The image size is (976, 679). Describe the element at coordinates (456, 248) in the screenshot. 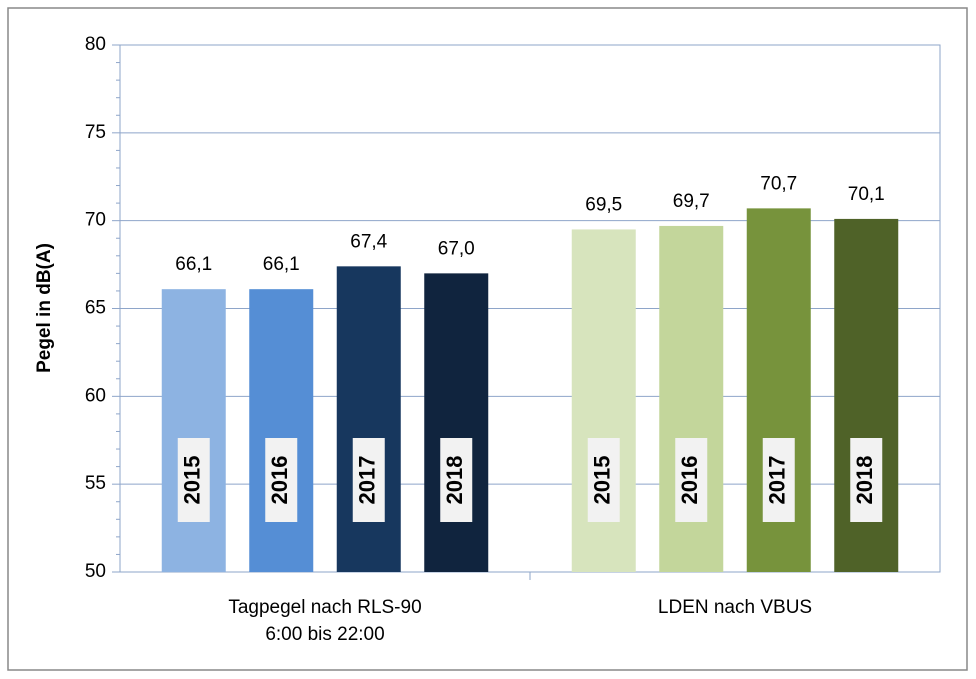

I see `data-label: 67,0` at that location.